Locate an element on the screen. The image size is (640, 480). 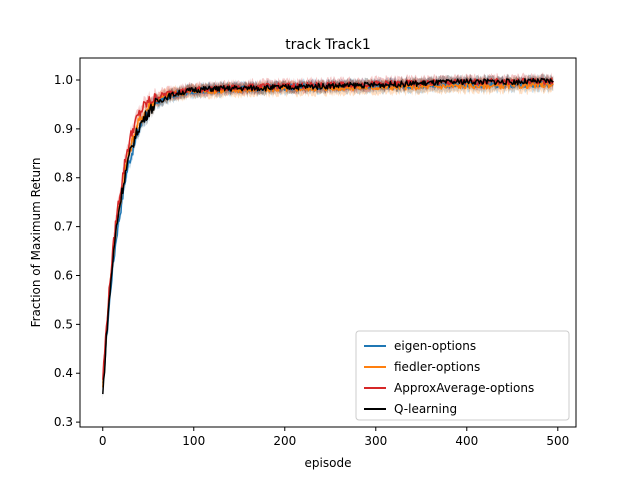
legend-entry: ApproxAverage-options is located at coordinates (464, 388).